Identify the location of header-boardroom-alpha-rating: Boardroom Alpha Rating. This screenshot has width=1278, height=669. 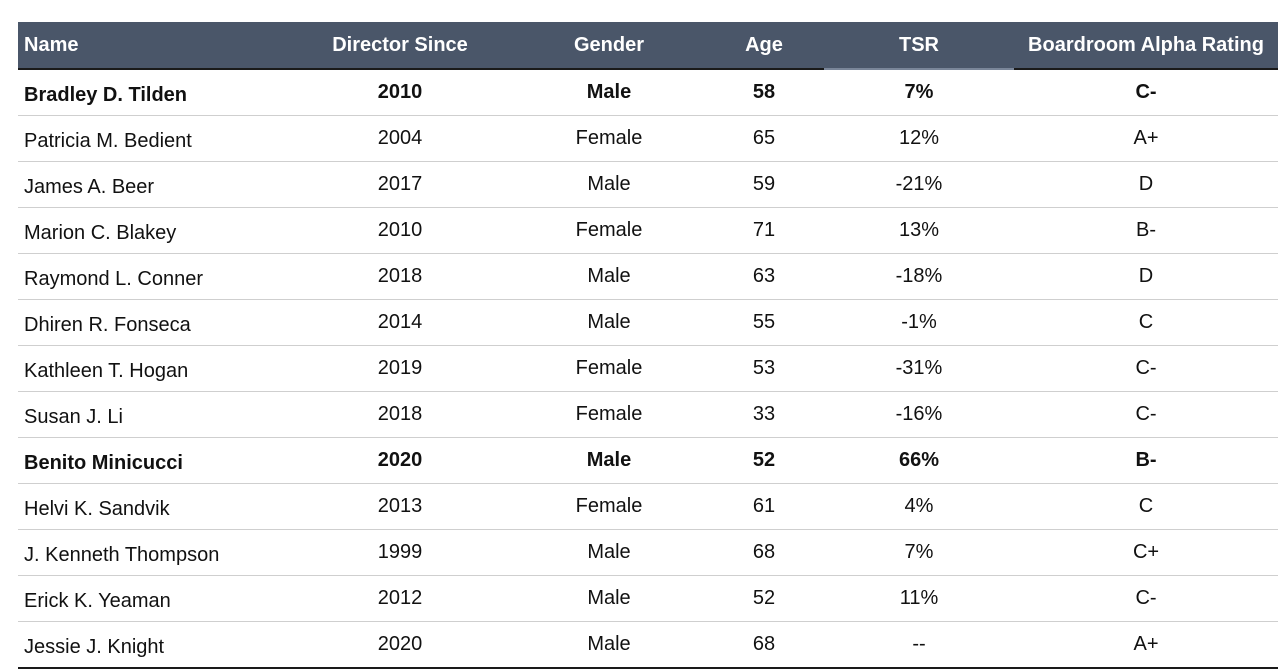
(1146, 46).